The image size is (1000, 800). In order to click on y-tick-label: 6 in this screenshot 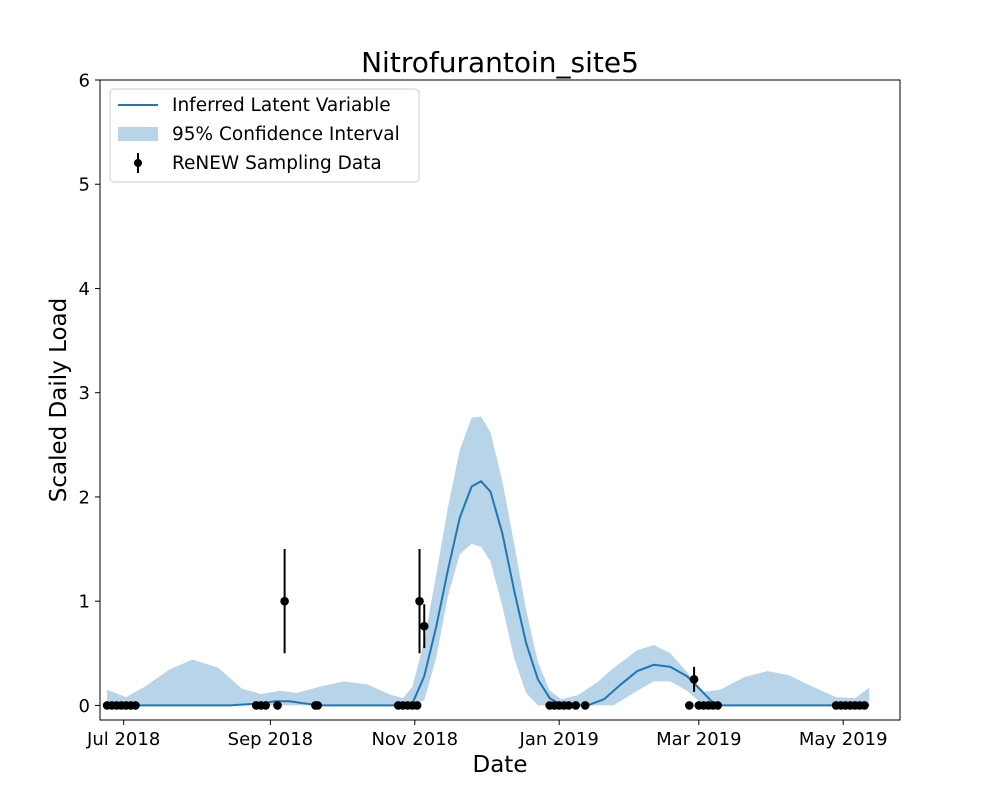, I will do `click(84, 81)`.